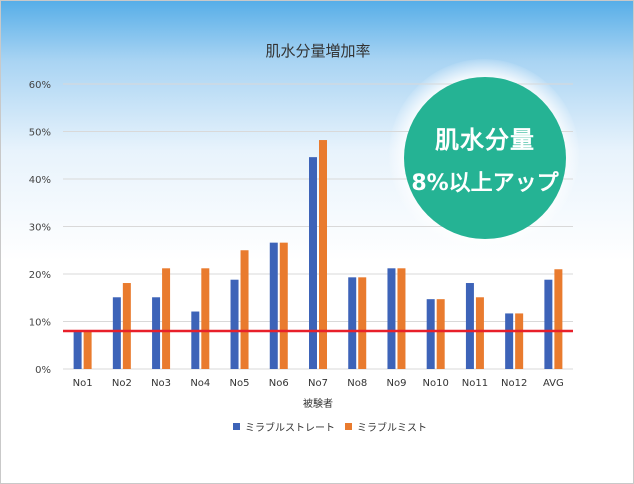  I want to click on x-tick-label: No6, so click(279, 383).